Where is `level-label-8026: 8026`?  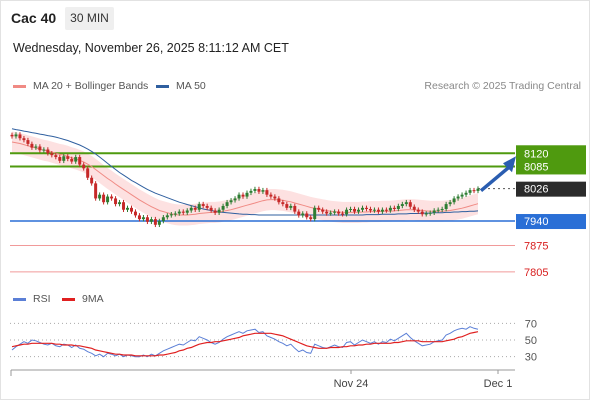
level-label-8026: 8026 is located at coordinates (536, 190).